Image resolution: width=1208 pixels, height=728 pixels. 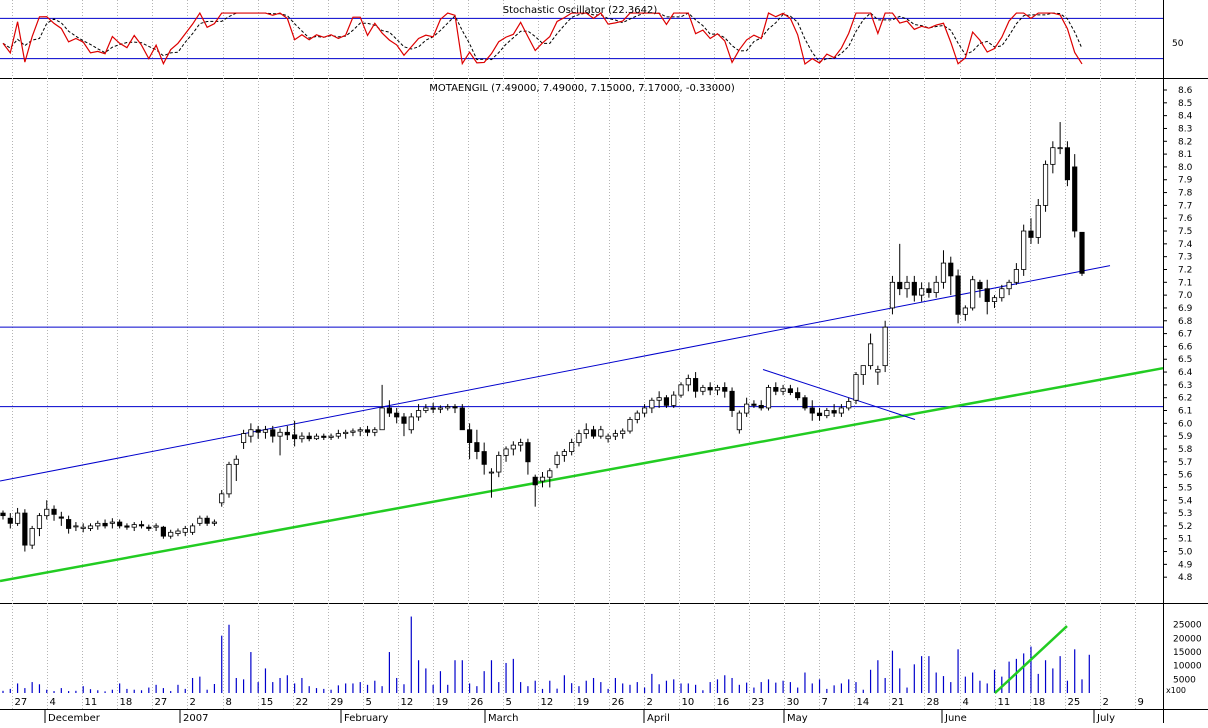 I want to click on price-tick-label: 6.1, so click(x=1185, y=412).